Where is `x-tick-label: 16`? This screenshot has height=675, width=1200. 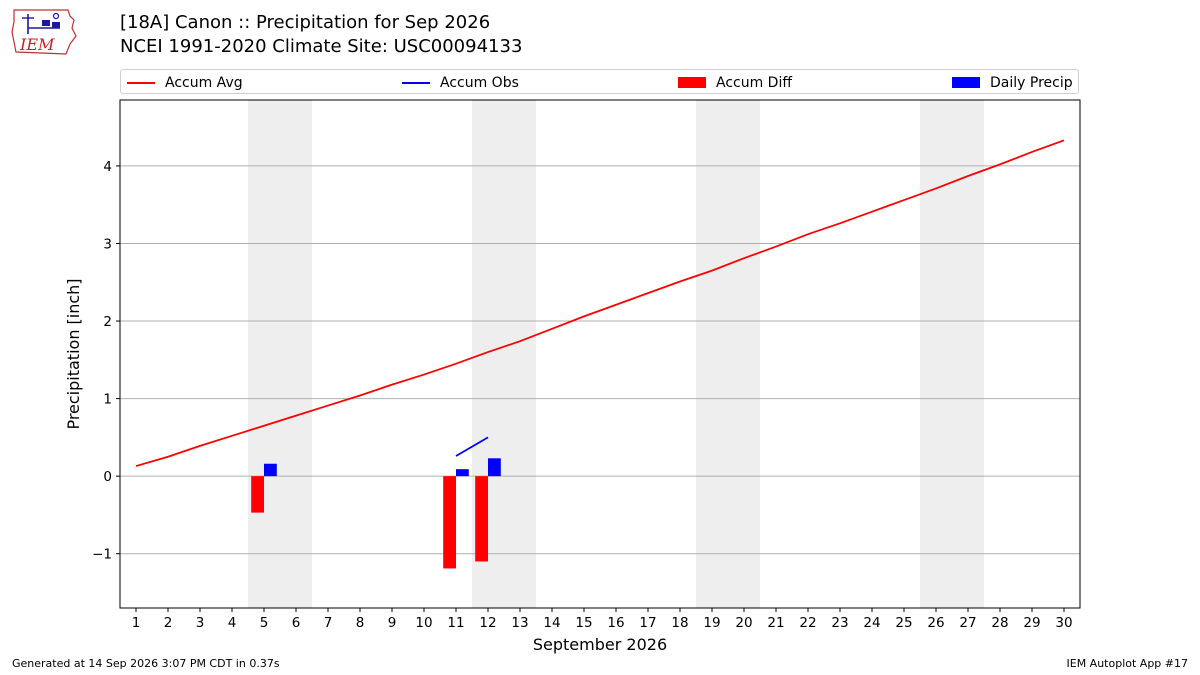
x-tick-label: 16 is located at coordinates (615, 623).